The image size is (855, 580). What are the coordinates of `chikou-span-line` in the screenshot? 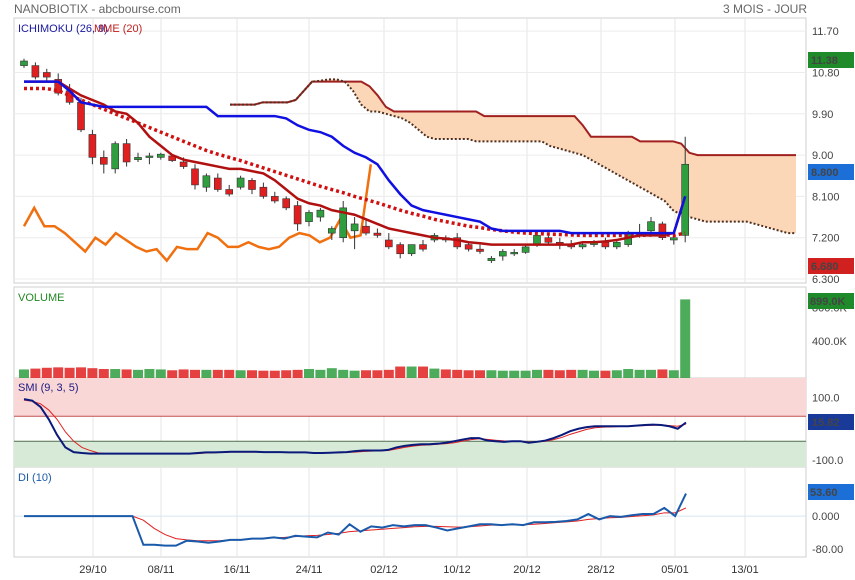 It's located at (197, 213).